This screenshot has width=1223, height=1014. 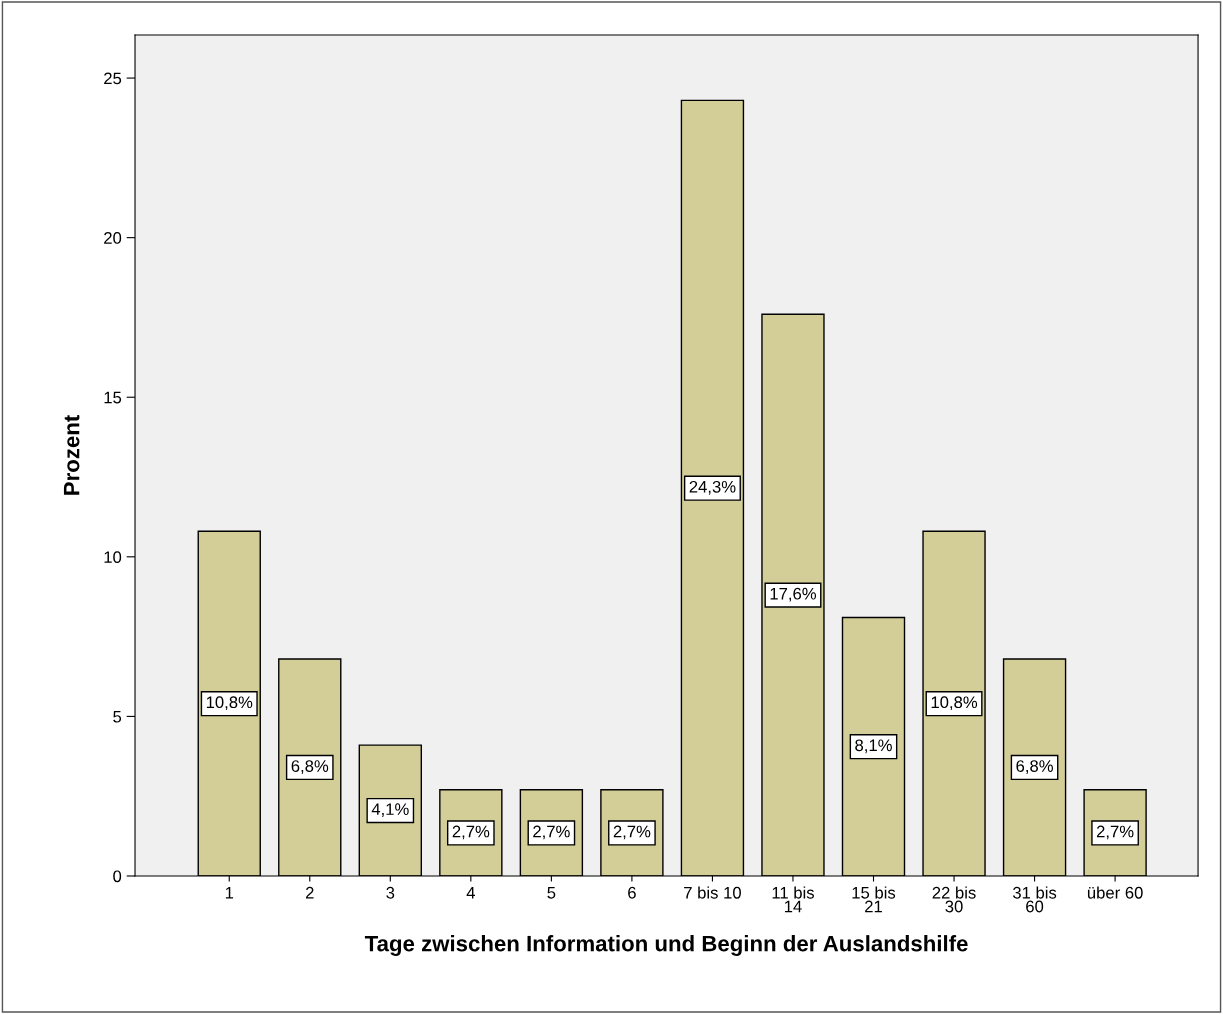 I want to click on y-tick-label: 20, so click(x=113, y=238).